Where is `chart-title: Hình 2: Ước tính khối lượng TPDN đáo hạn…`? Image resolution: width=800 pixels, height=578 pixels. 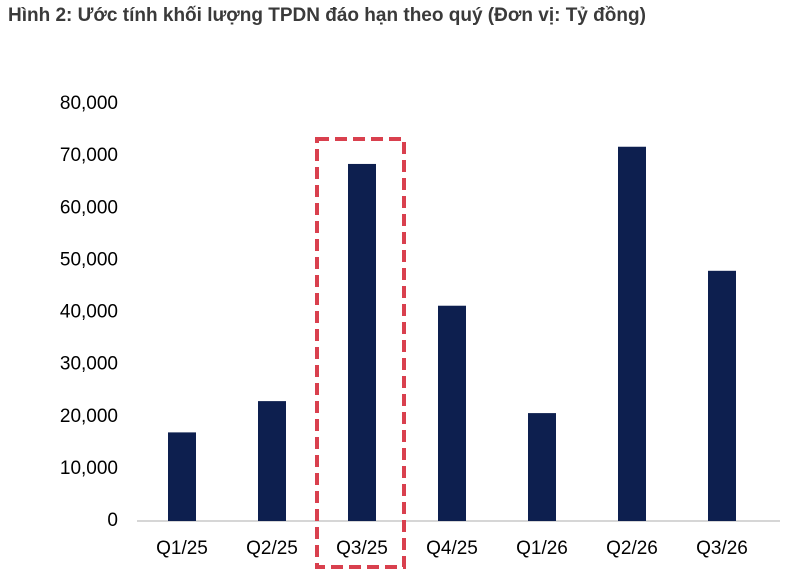 chart-title: Hình 2: Ước tính khối lượng TPDN đáo hạn… is located at coordinates (327, 15).